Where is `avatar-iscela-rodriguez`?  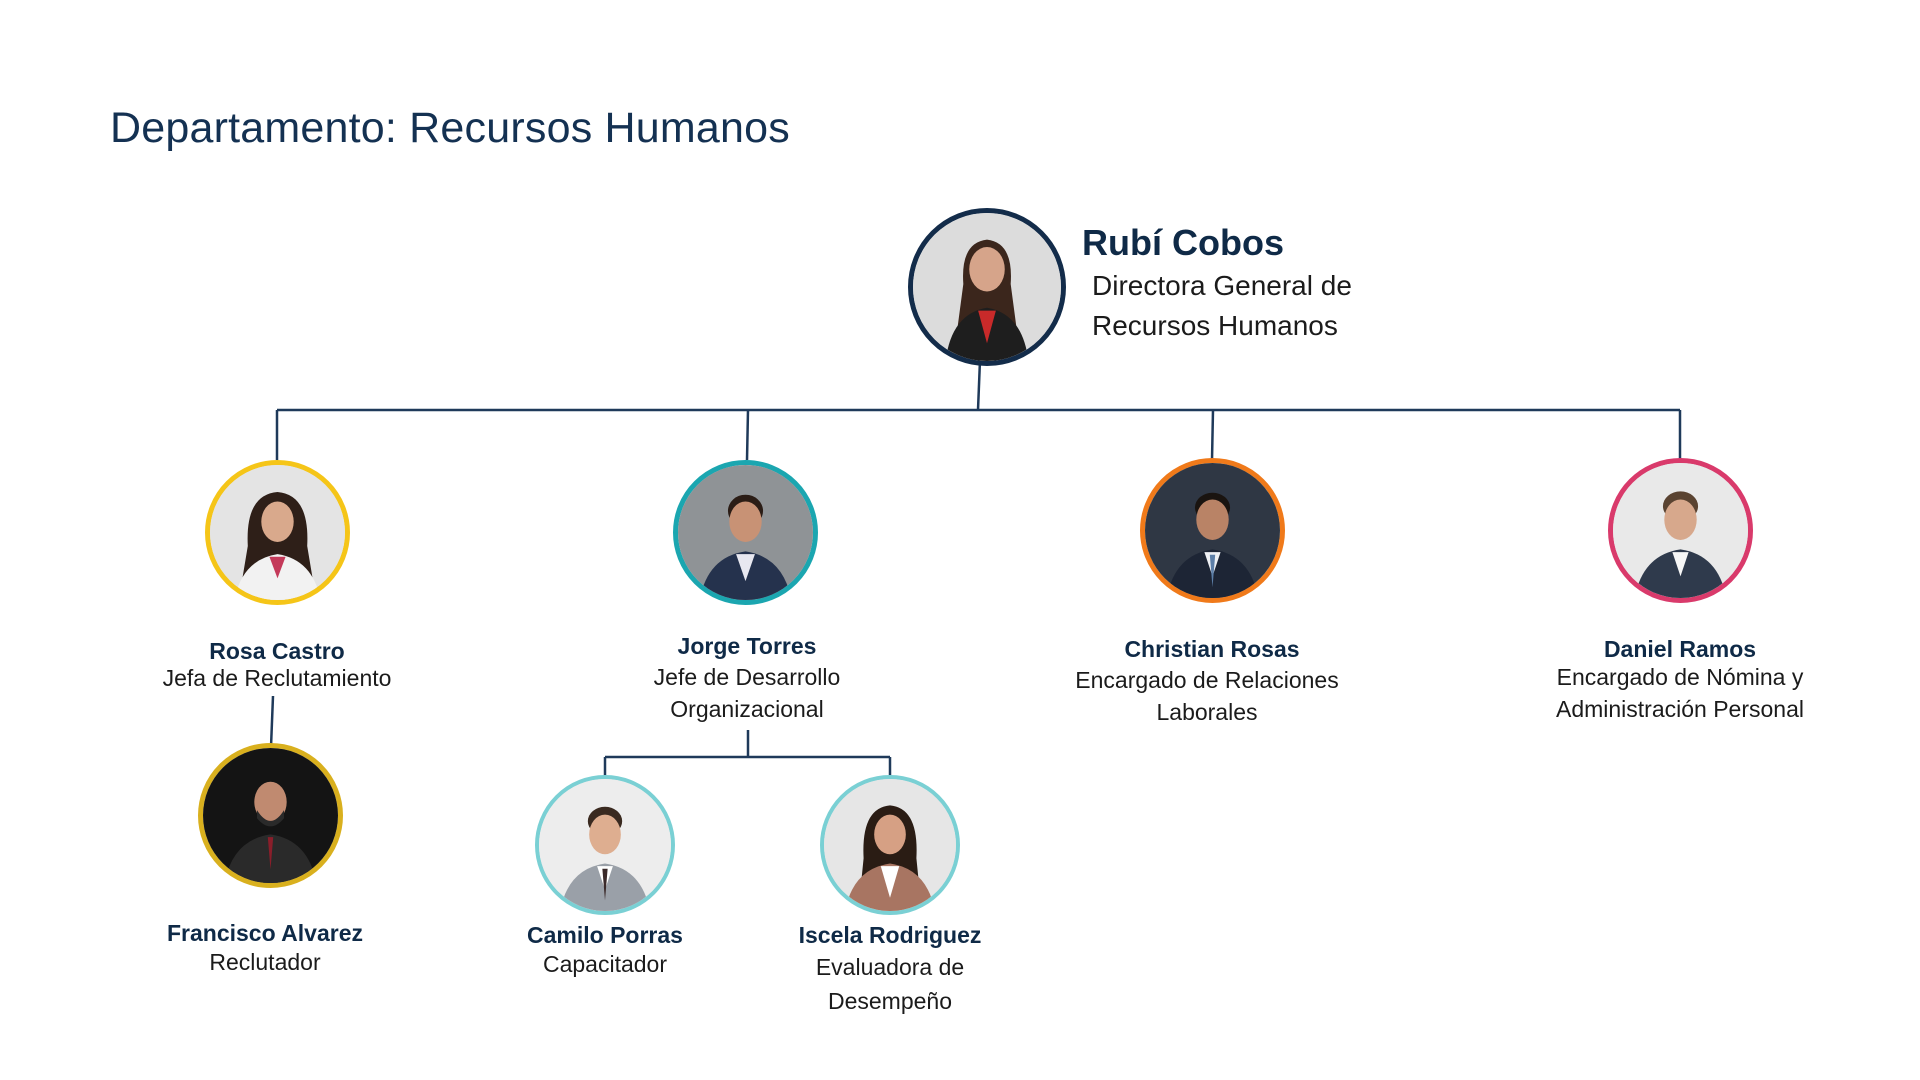 avatar-iscela-rodriguez is located at coordinates (890, 845).